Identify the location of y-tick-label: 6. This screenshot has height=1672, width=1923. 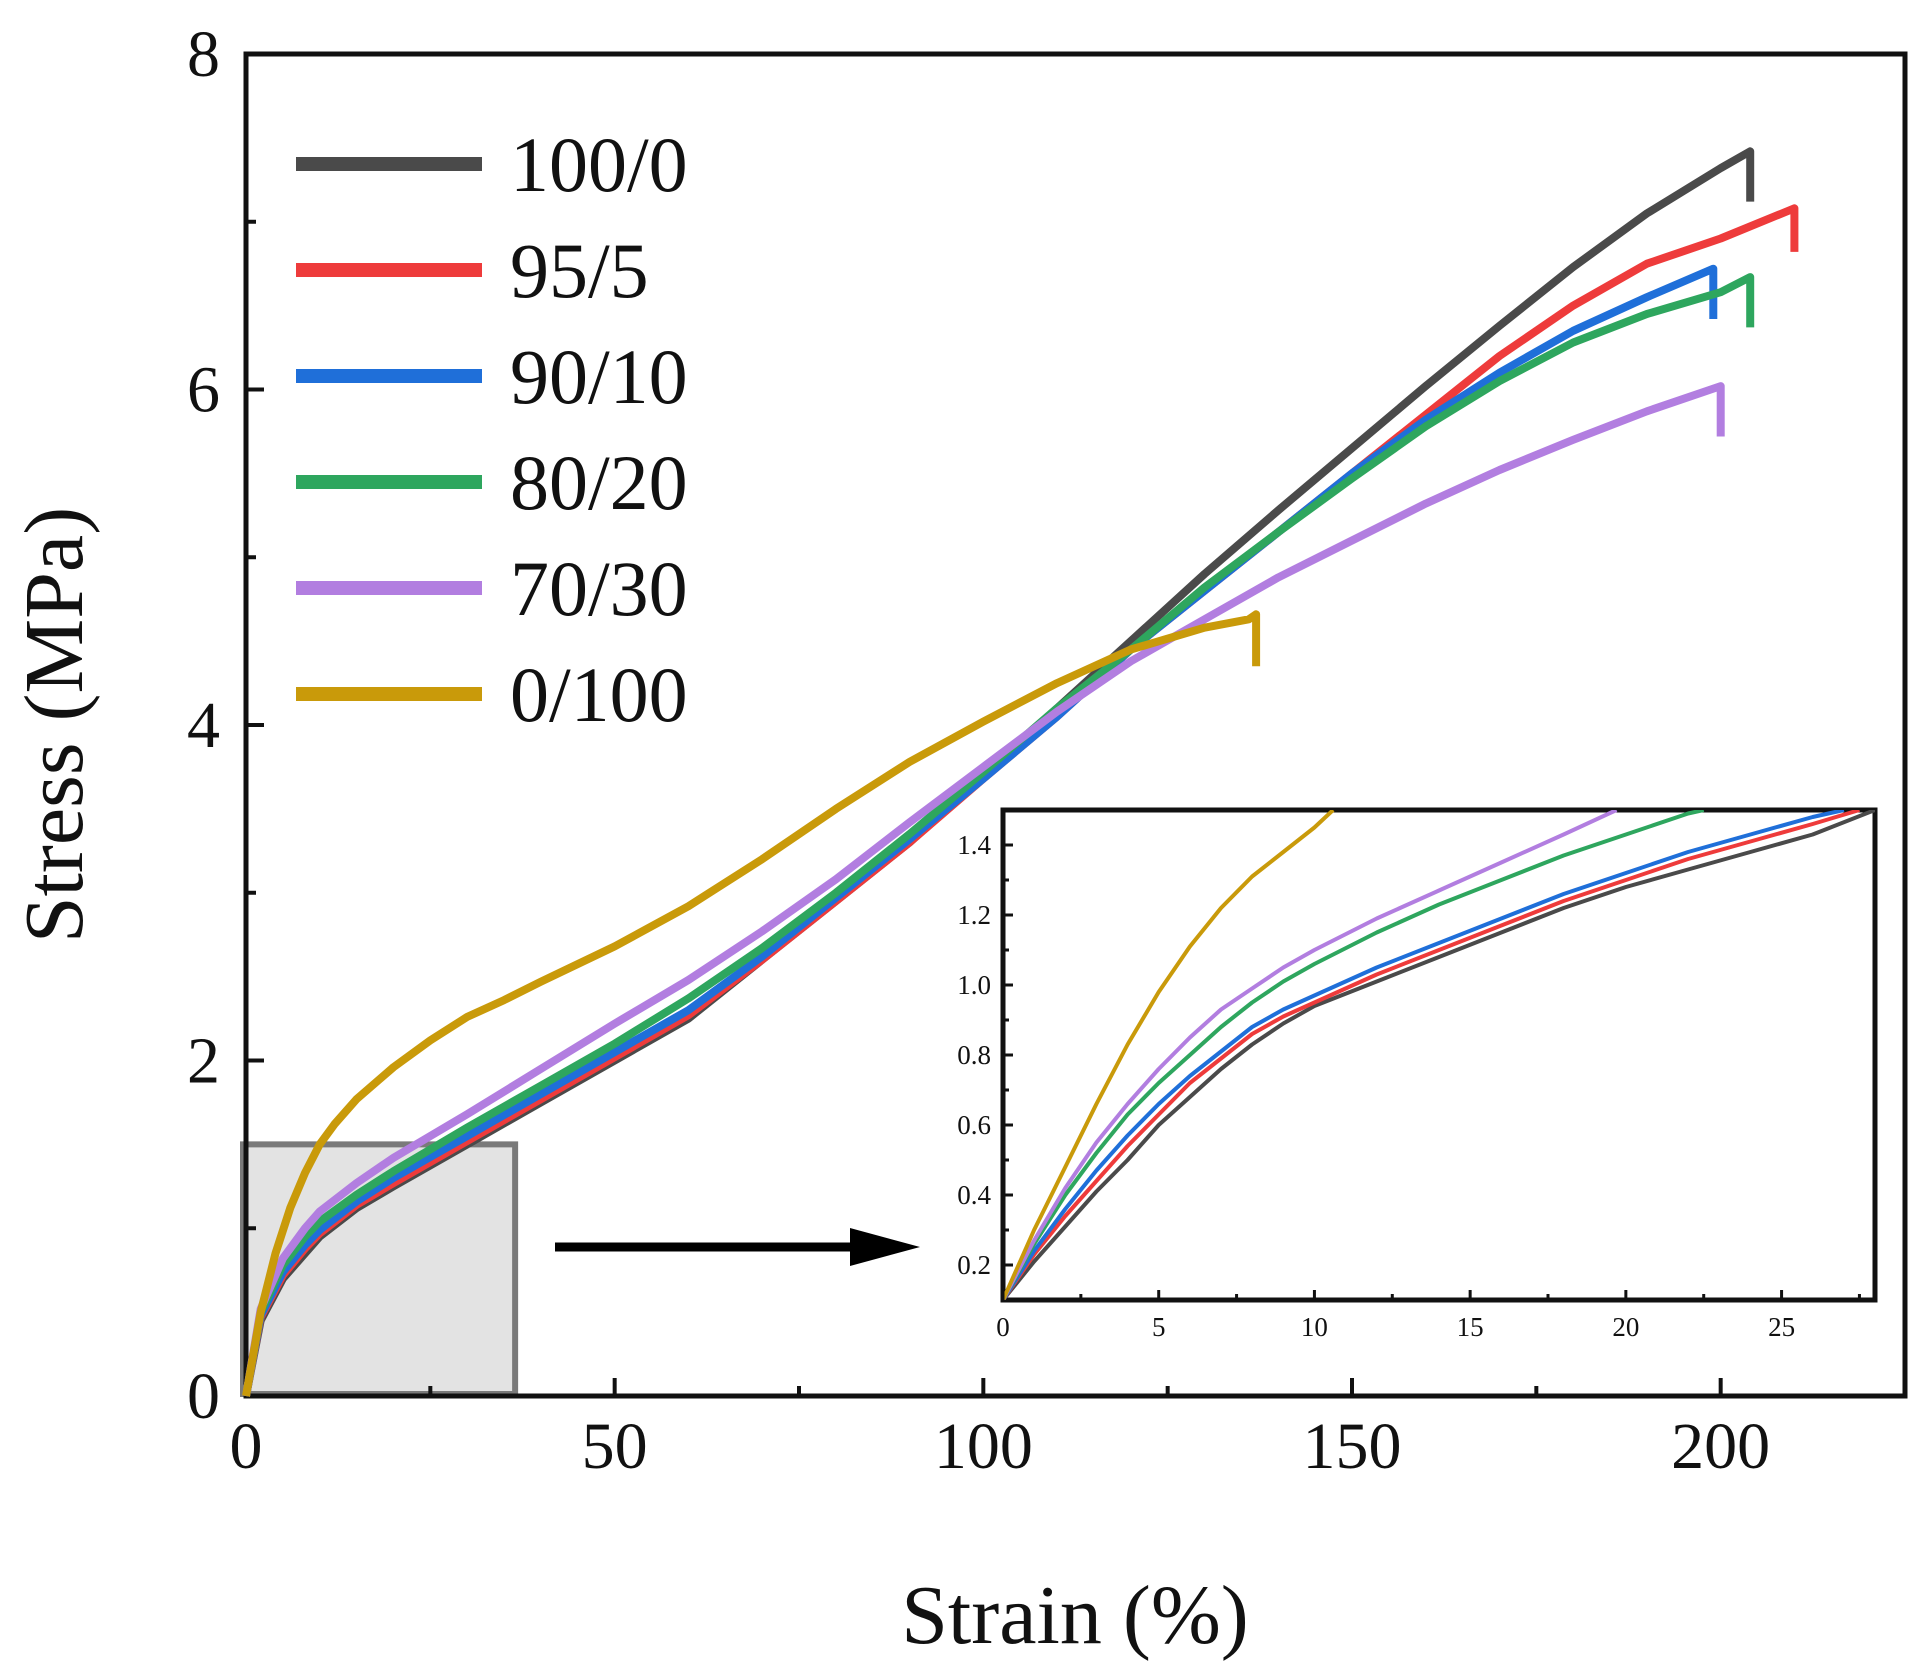
(203, 390).